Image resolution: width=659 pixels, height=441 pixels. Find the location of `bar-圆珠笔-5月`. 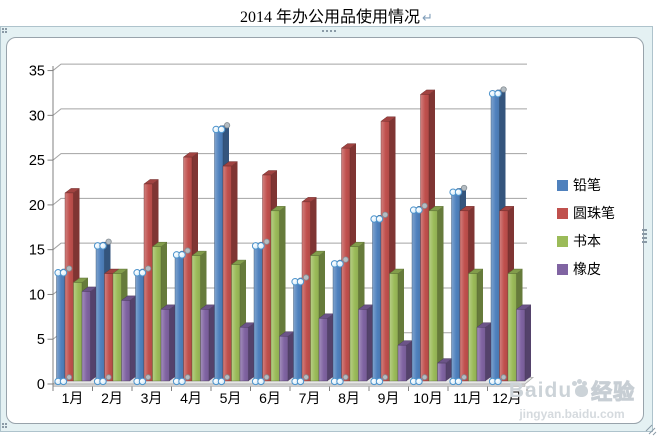

bar-圆珠笔-5月 is located at coordinates (227, 273).